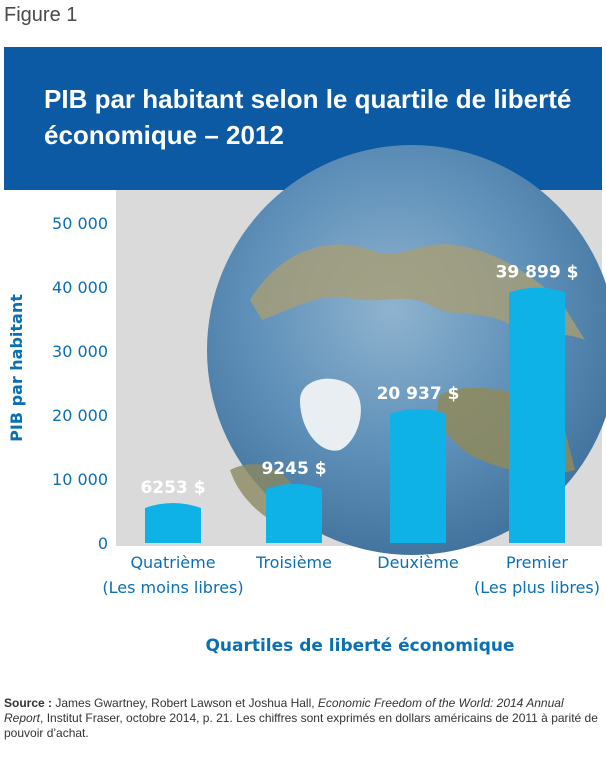 This screenshot has width=606, height=758. Describe the element at coordinates (537, 587) in the screenshot. I see `x-tick-label: (Les plus libres)` at that location.